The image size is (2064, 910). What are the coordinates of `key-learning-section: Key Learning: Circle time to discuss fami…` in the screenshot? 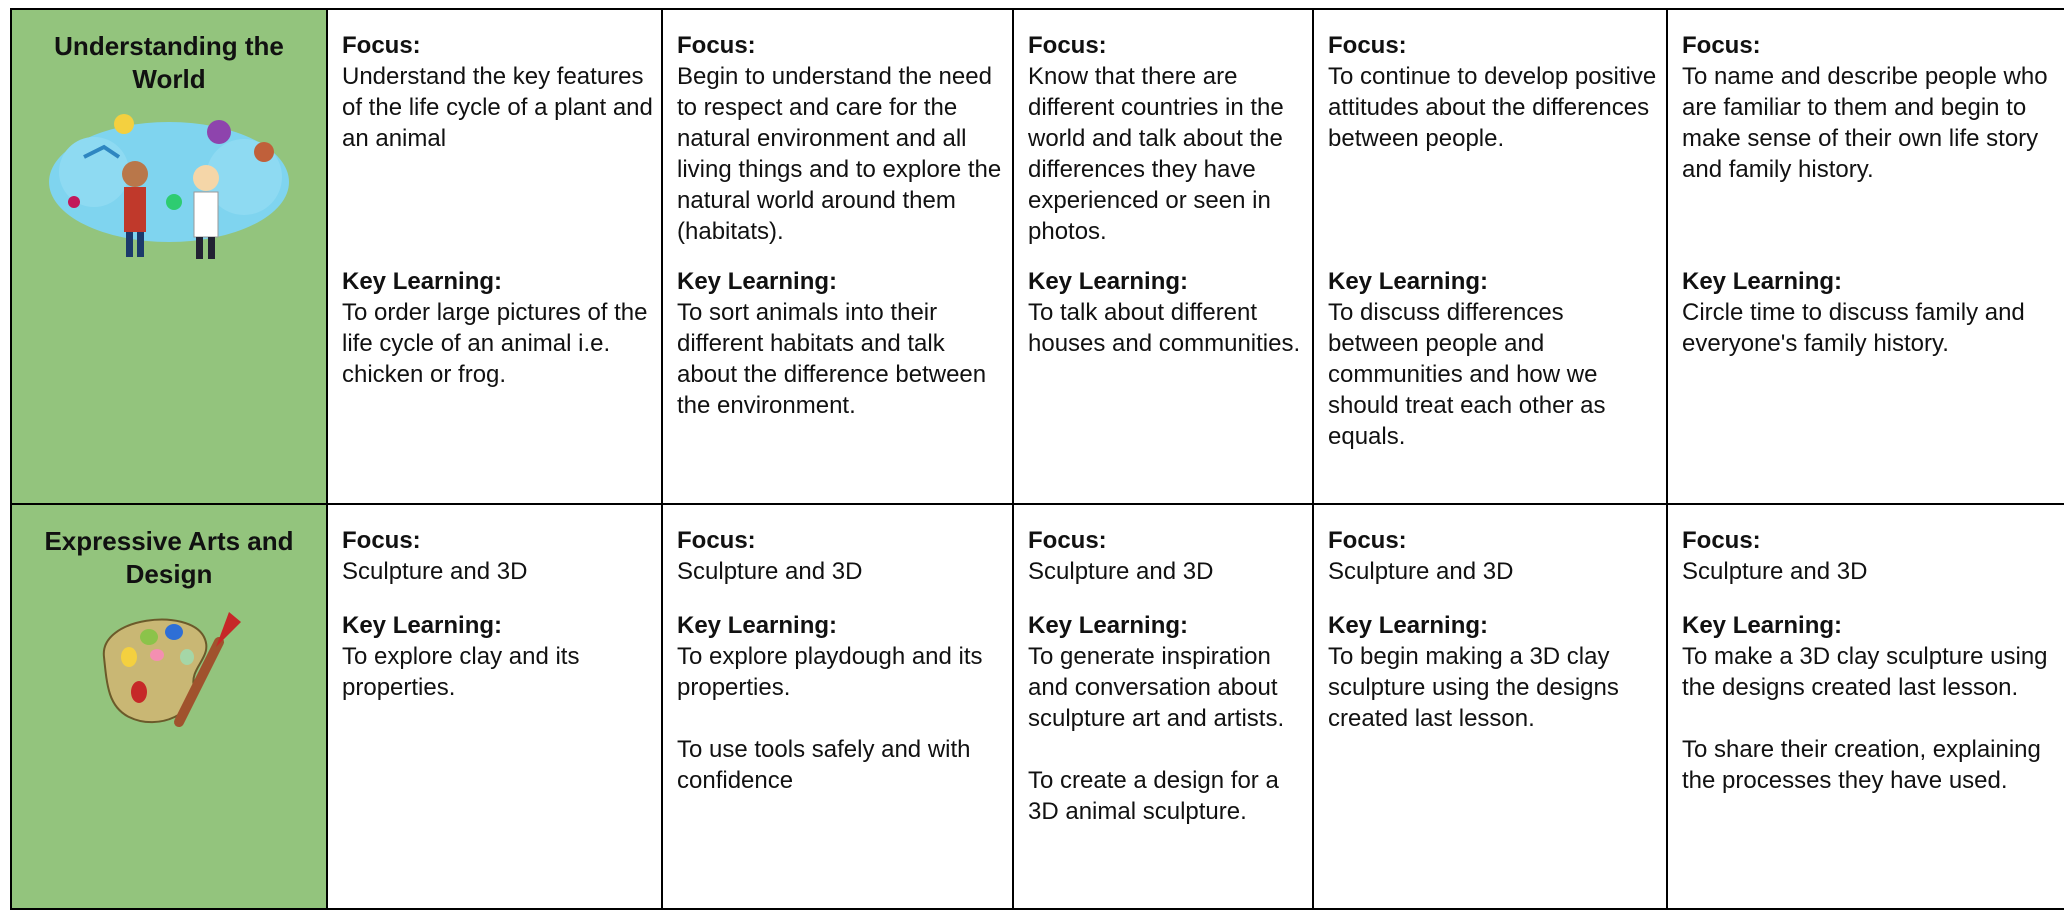 It's located at (1873, 312).